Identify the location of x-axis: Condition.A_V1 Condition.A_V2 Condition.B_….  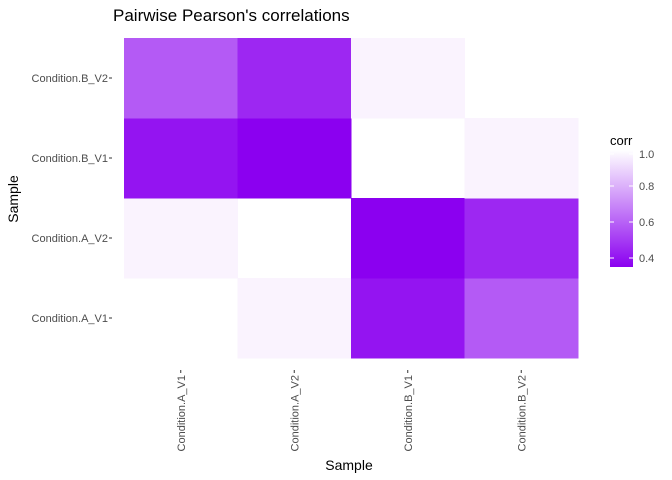
(352, 410).